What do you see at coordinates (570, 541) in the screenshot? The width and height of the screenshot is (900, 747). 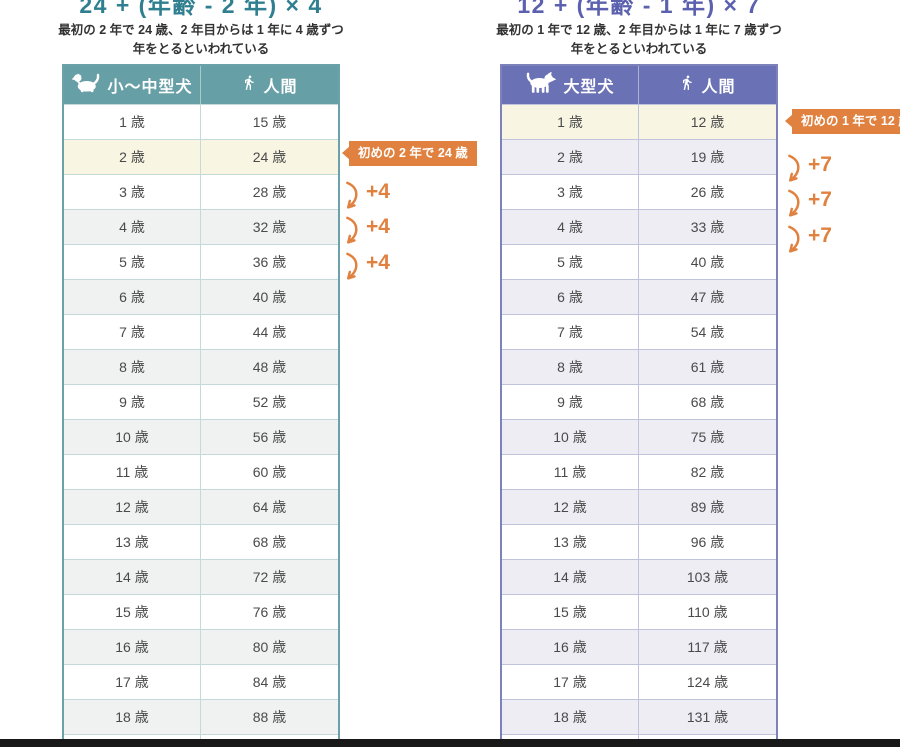 I see `dog-age-cell: 13 歳` at bounding box center [570, 541].